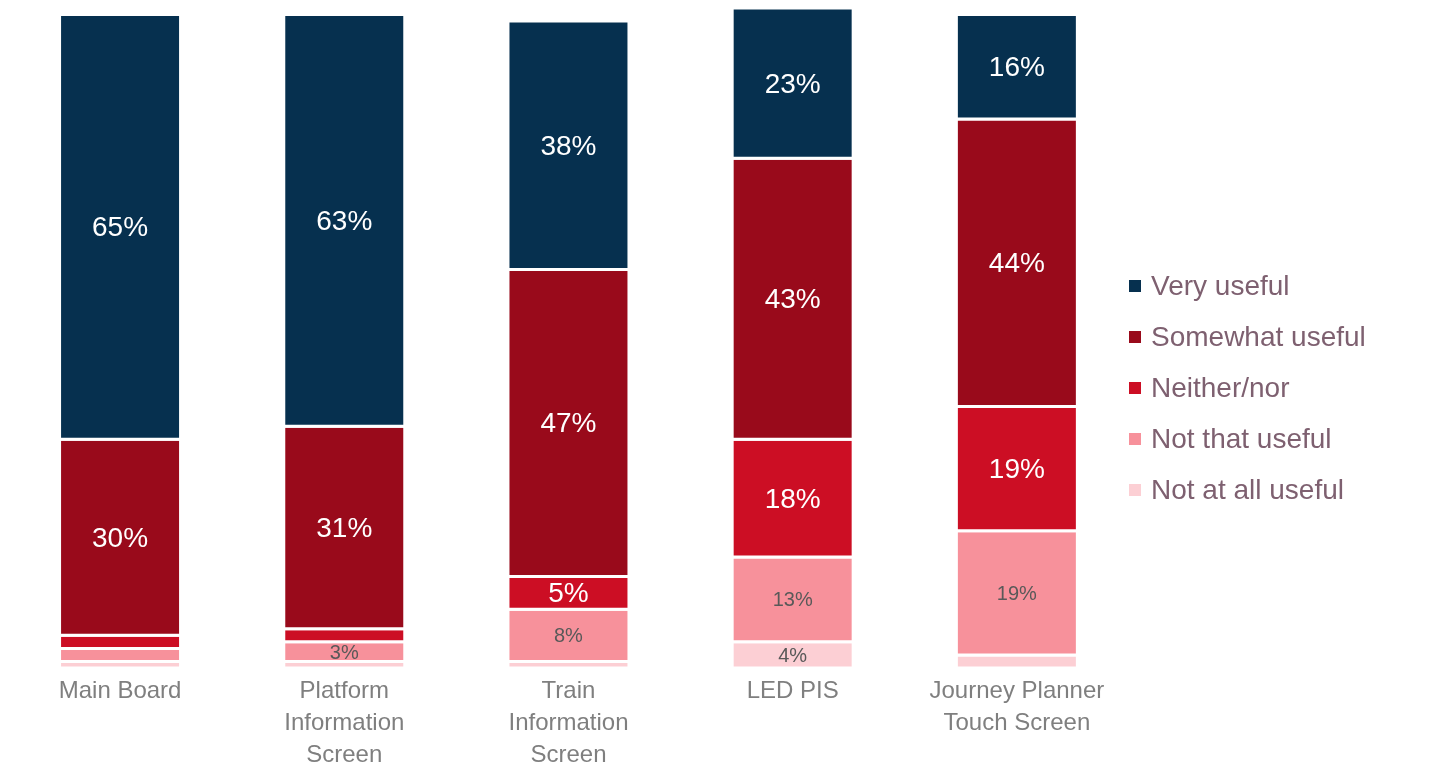 The image size is (1437, 776). What do you see at coordinates (1016, 67) in the screenshot?
I see `data-label: 16%` at bounding box center [1016, 67].